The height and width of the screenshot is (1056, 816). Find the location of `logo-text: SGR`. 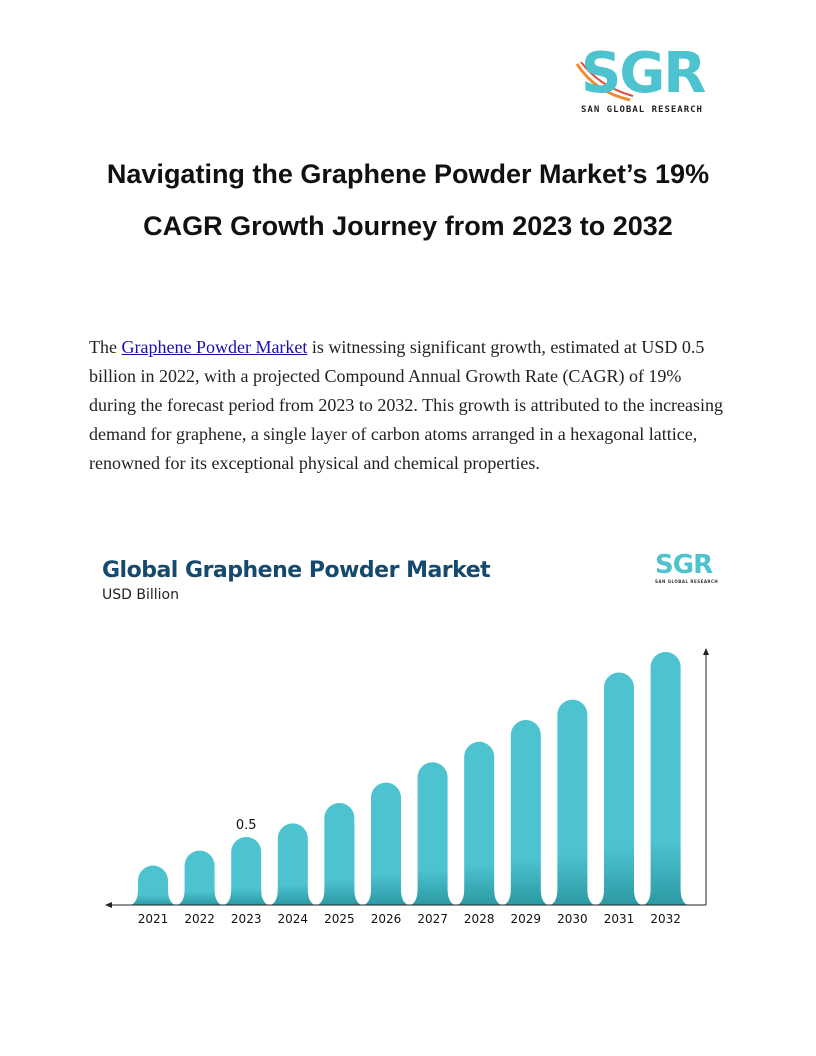

logo-text: SGR is located at coordinates (643, 73).